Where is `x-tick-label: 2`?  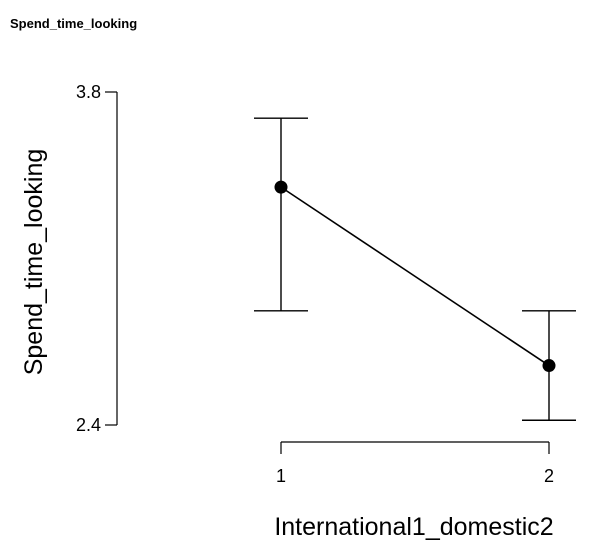 x-tick-label: 2 is located at coordinates (549, 476).